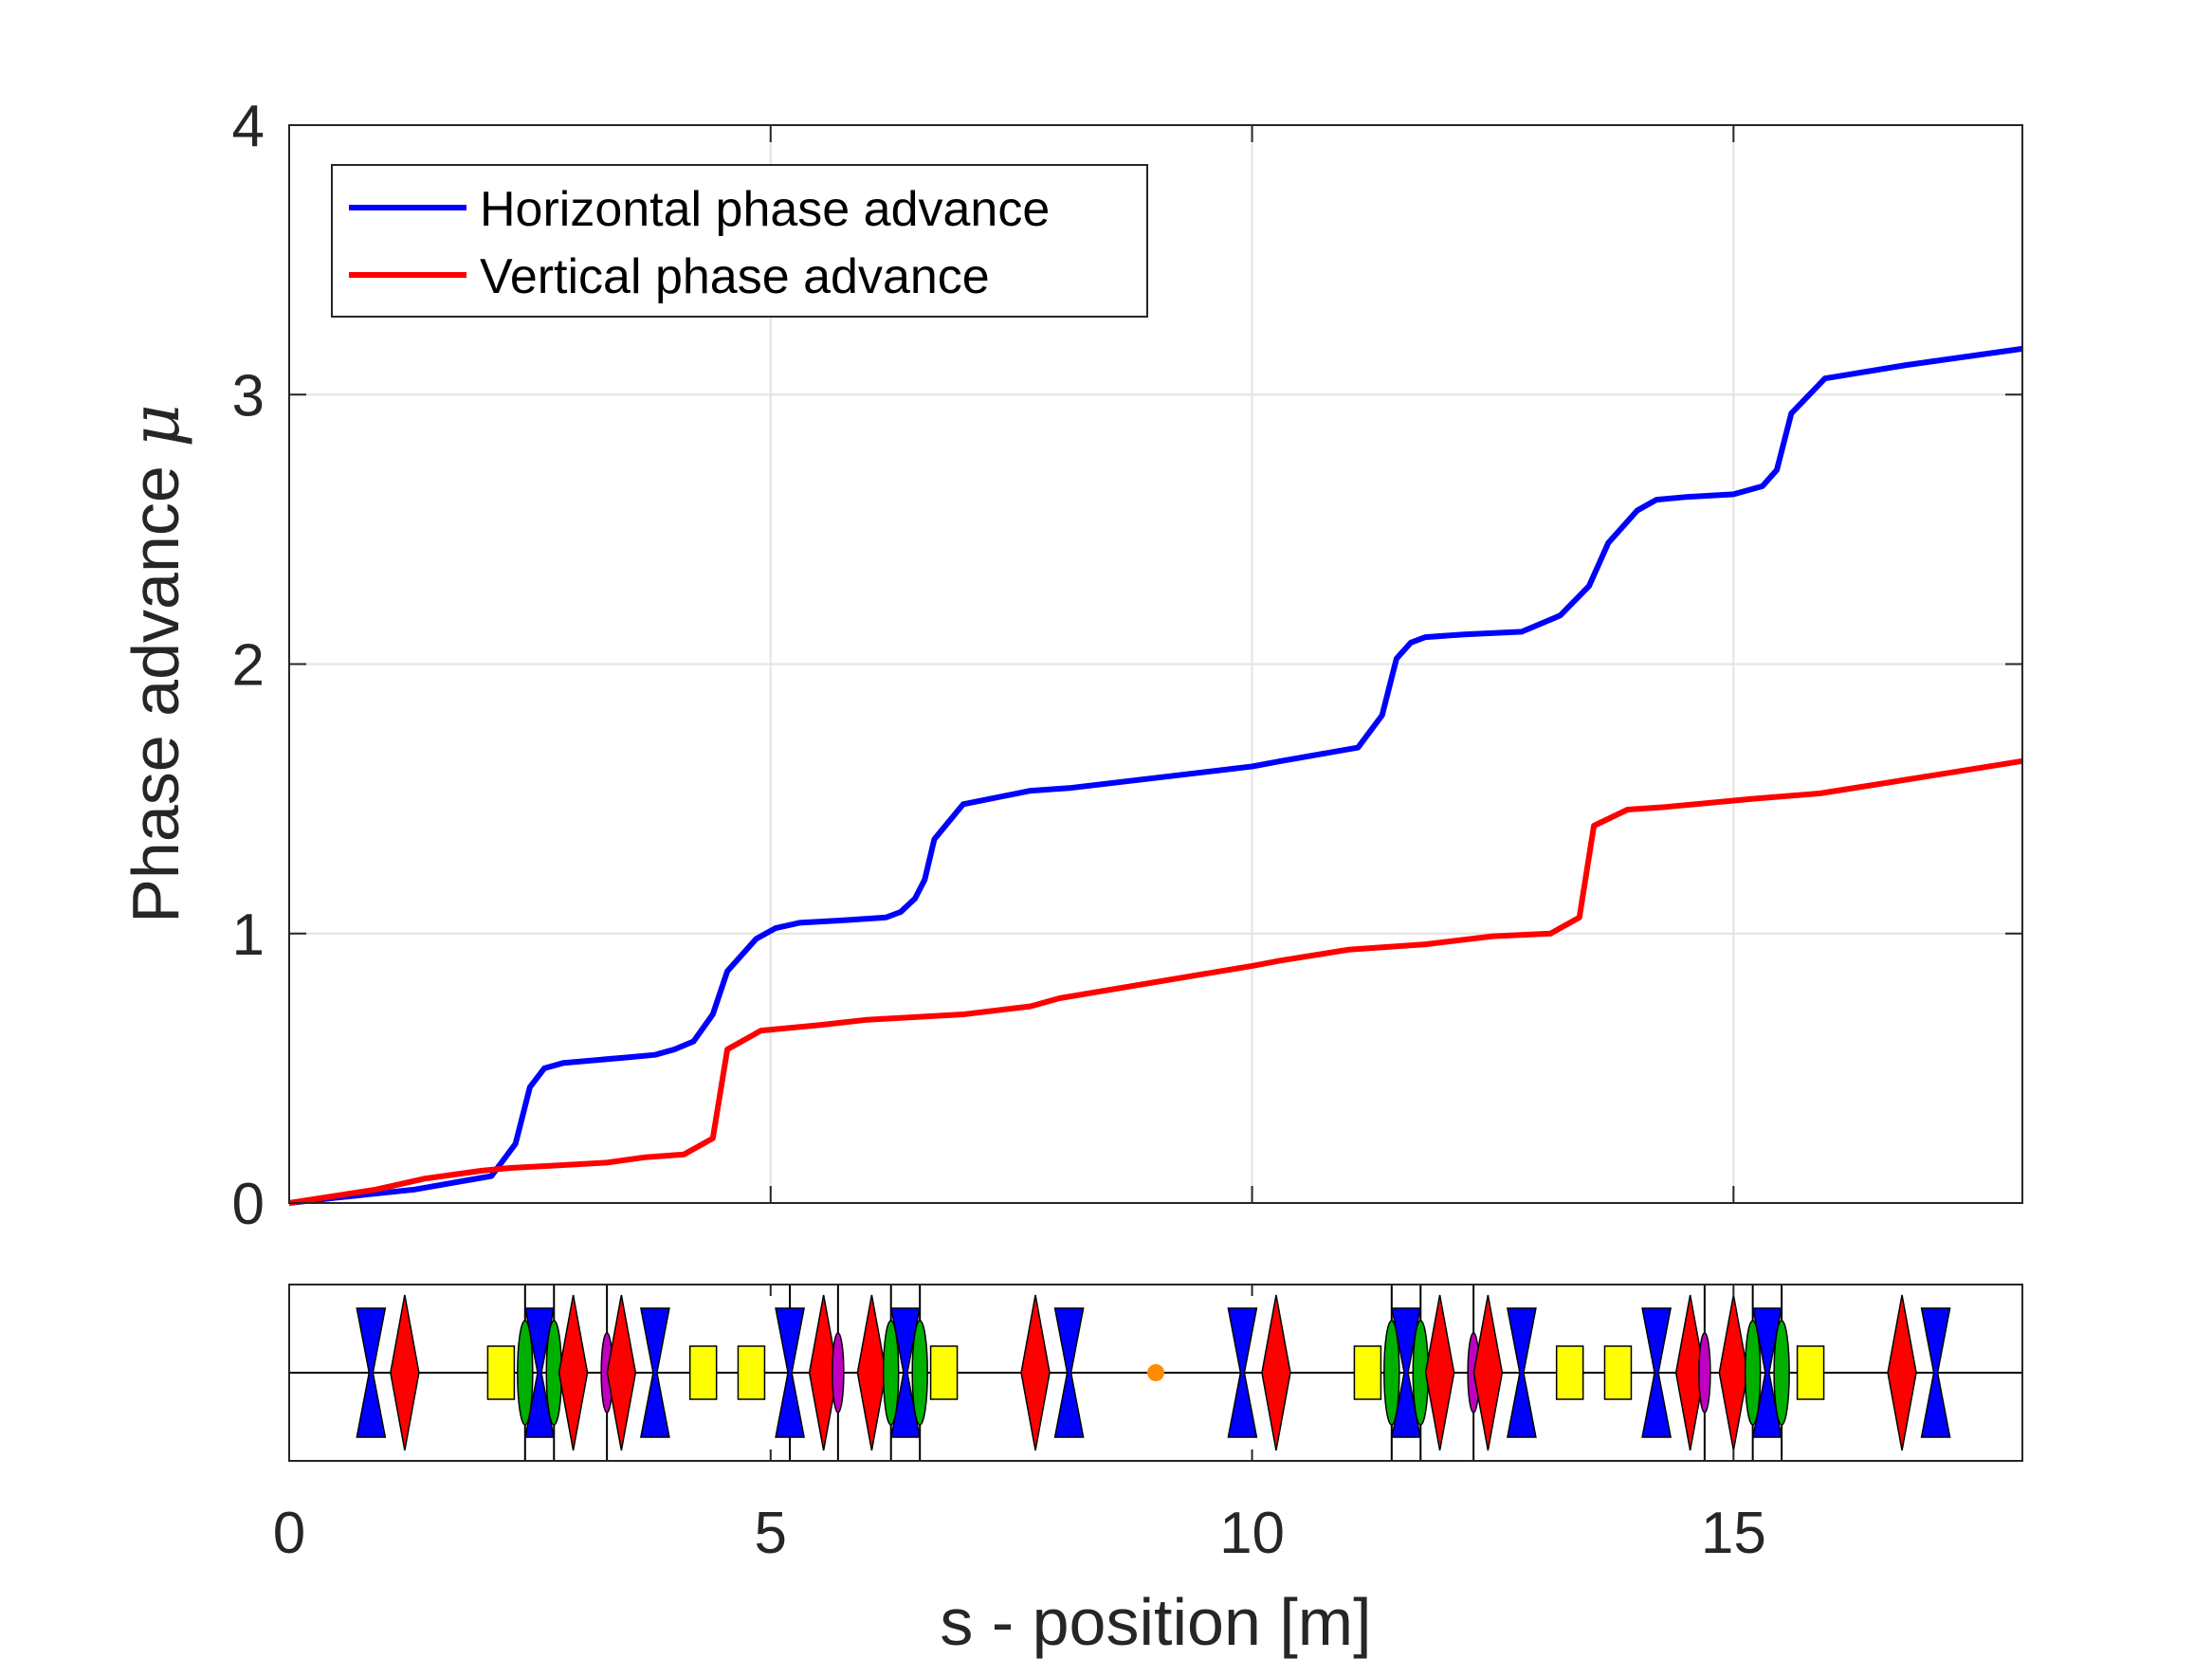  I want to click on y-tick-label: 4, so click(248, 126).